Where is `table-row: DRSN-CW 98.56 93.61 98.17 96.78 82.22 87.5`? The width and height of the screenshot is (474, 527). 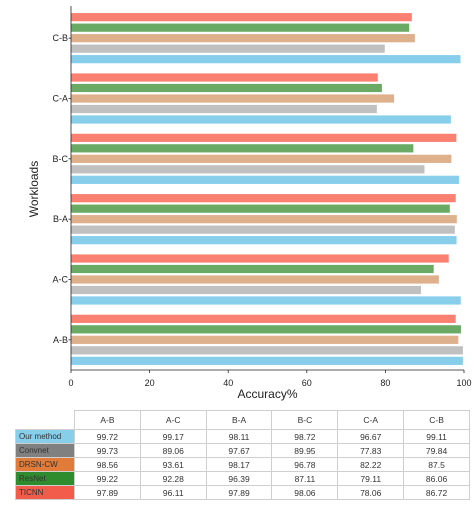
table-row: DRSN-CW 98.56 93.61 98.17 96.78 82.22 87.5 is located at coordinates (242, 464).